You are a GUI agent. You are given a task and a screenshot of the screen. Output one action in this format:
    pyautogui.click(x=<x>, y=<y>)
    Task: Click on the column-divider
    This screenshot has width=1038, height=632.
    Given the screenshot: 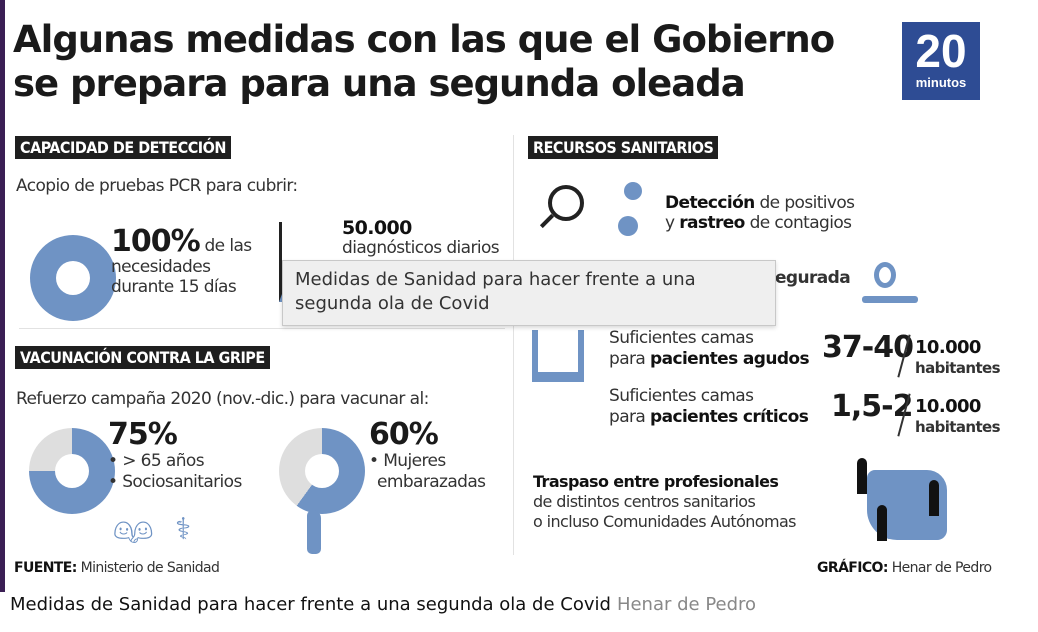 What is the action you would take?
    pyautogui.click(x=513, y=345)
    